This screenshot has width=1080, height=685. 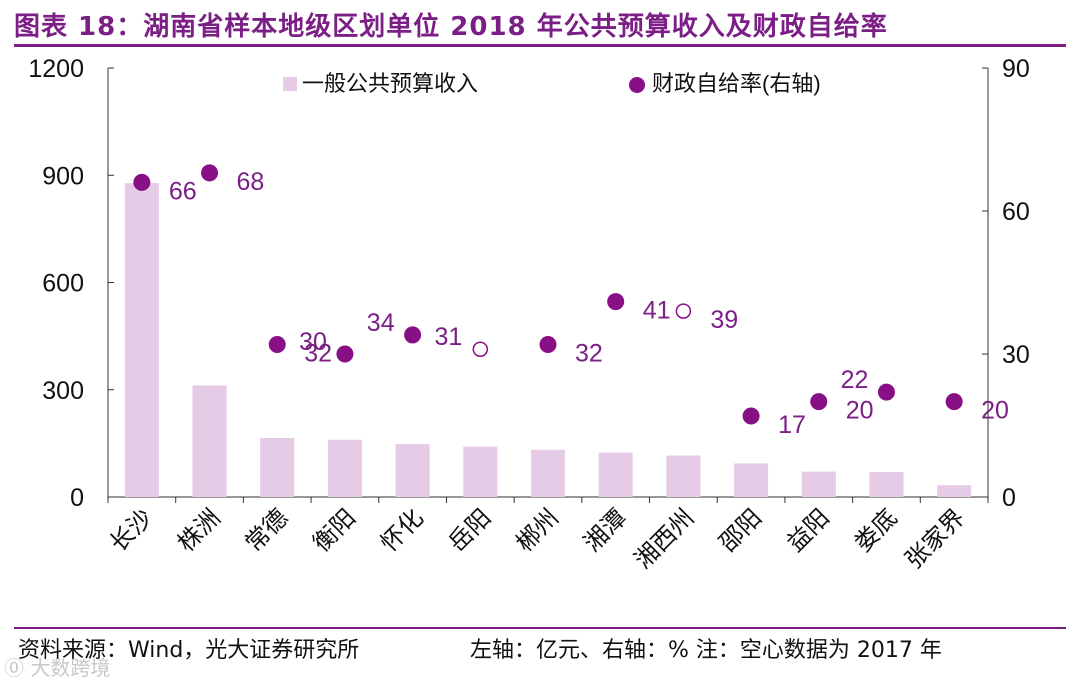 What do you see at coordinates (736, 83) in the screenshot?
I see `legend-dot-label: 财政自给率(右轴)` at bounding box center [736, 83].